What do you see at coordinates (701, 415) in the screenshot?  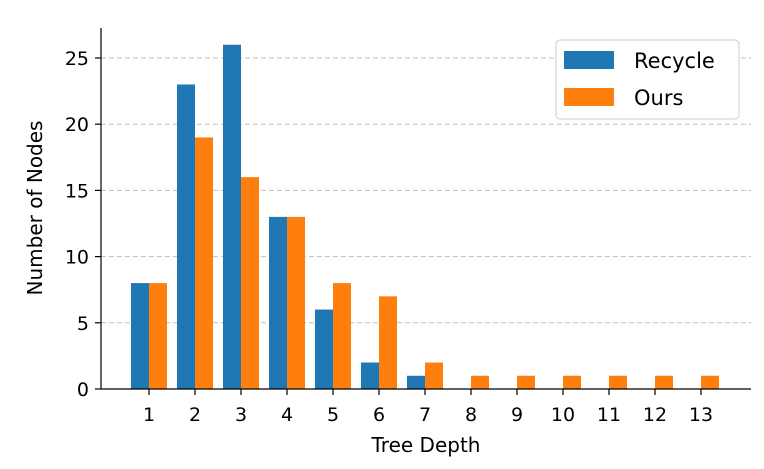 I see `x-tick-label: 13` at bounding box center [701, 415].